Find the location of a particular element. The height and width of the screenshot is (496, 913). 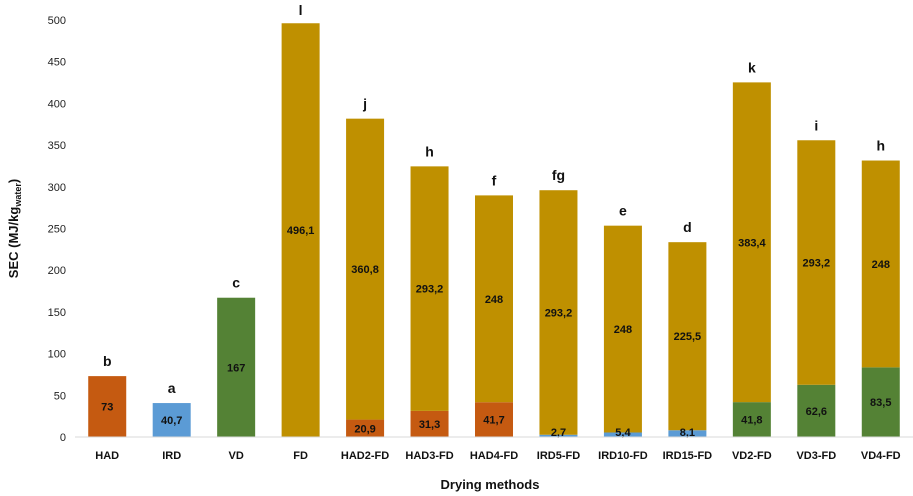

bar-group-vd3-fd: 293,2 62,6 i is located at coordinates (816, 277).